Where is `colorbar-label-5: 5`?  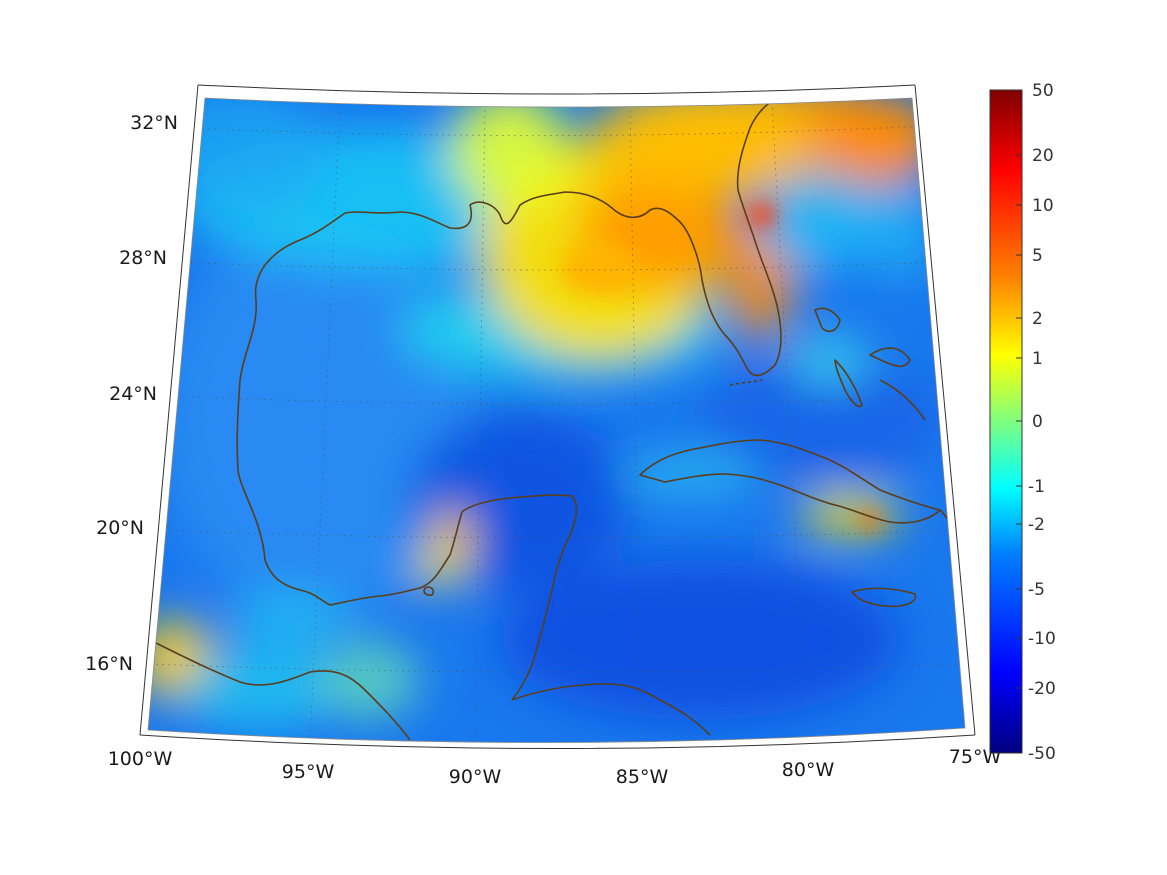
colorbar-label-5: 5 is located at coordinates (1037, 256).